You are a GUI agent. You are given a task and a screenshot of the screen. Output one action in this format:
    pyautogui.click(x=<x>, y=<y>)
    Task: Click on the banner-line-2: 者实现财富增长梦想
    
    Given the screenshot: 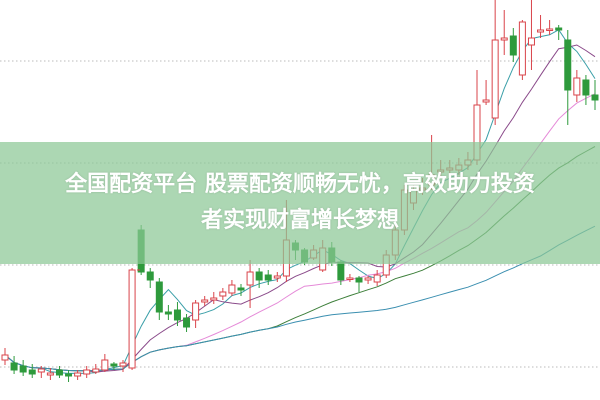 What is the action you would take?
    pyautogui.click(x=299, y=220)
    